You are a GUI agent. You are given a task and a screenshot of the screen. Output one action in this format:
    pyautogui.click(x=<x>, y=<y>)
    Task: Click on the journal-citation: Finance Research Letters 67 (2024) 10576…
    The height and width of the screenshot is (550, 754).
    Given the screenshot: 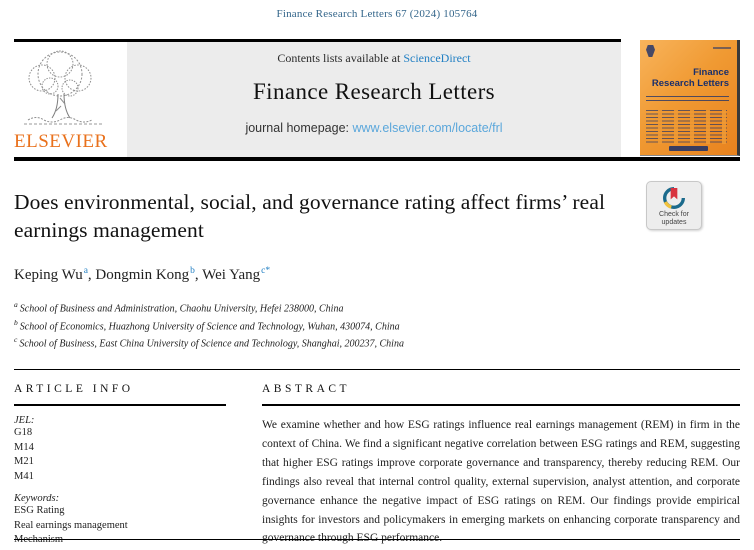 What is the action you would take?
    pyautogui.click(x=377, y=14)
    